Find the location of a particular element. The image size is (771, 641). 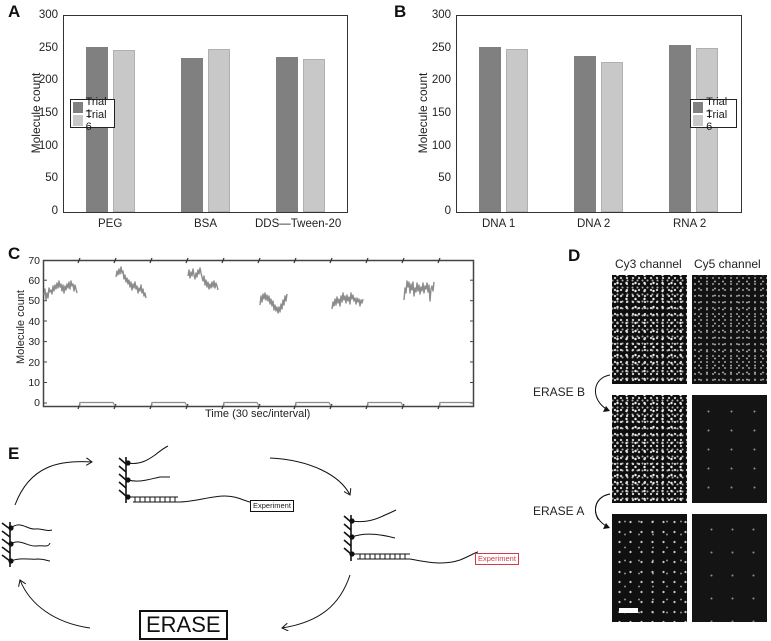

panel-a-ytick: 0 is located at coordinates (54, 211).